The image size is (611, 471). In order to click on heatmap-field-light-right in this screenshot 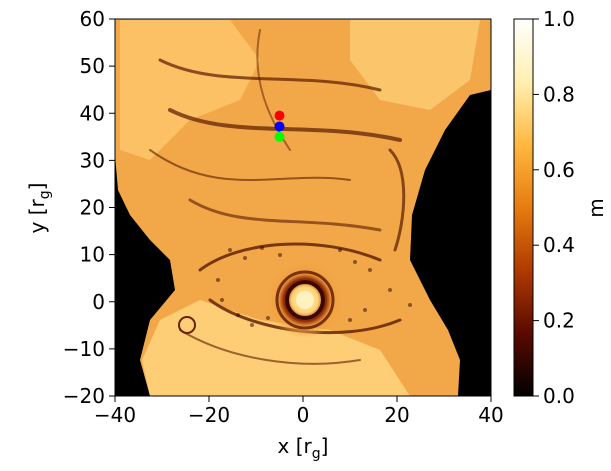, I will do `click(415, 65)`.